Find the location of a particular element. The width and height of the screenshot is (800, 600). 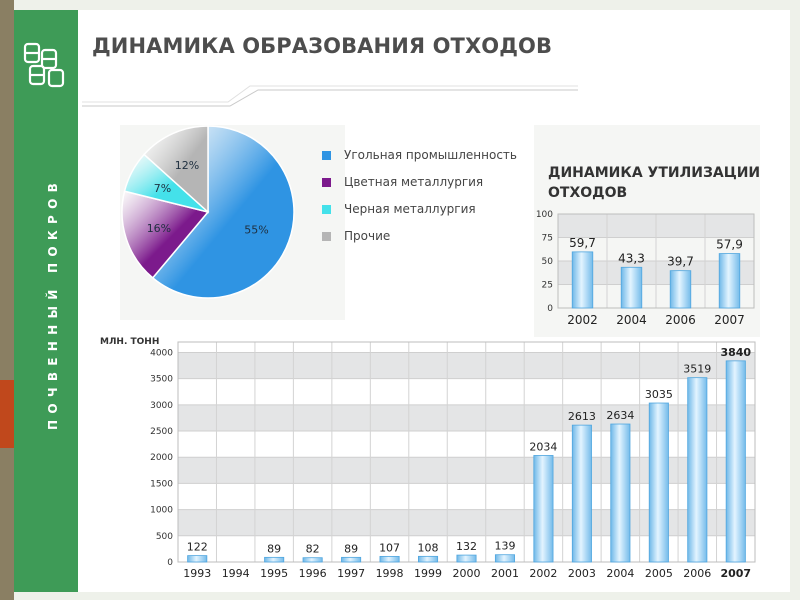

bar-value-label: 3035 is located at coordinates (659, 394).